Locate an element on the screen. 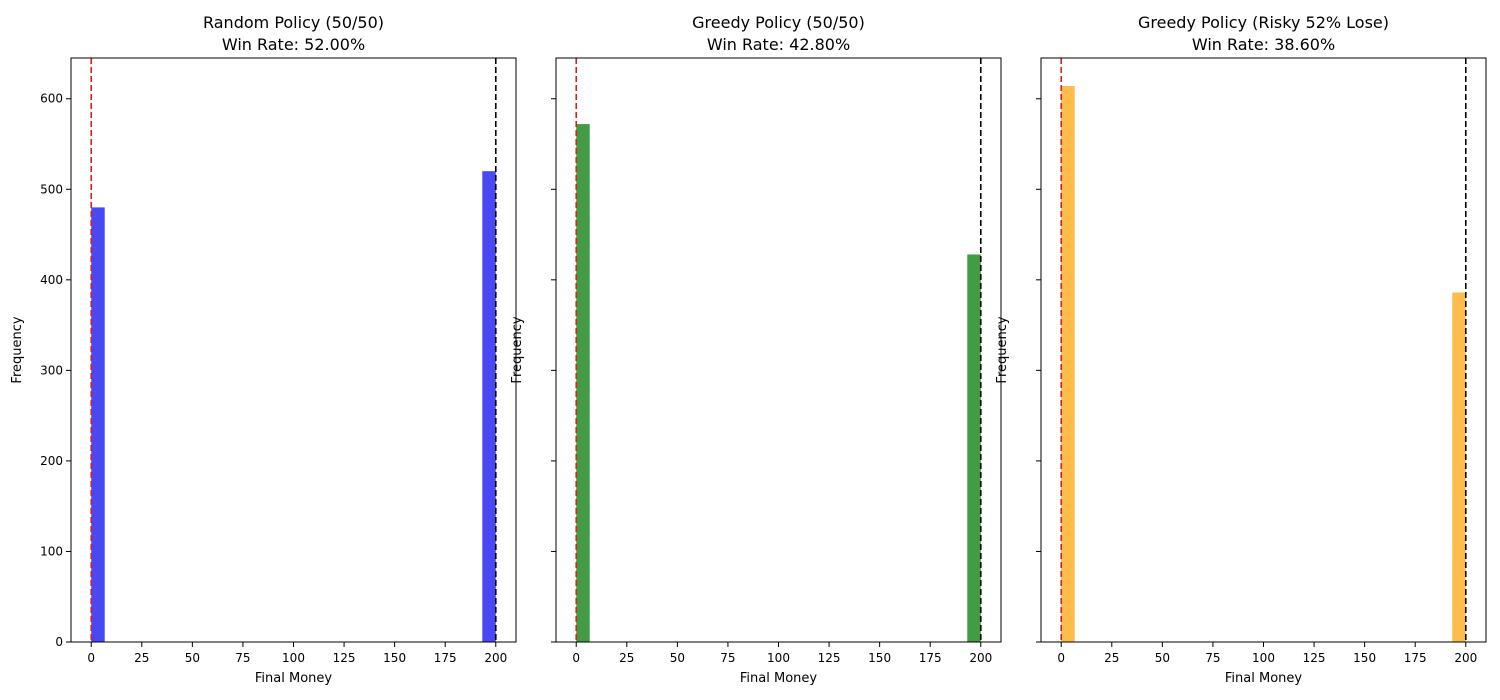 This screenshot has width=1500, height=700. subplot-subtitle: Win Rate: 38.60% is located at coordinates (1263, 44).